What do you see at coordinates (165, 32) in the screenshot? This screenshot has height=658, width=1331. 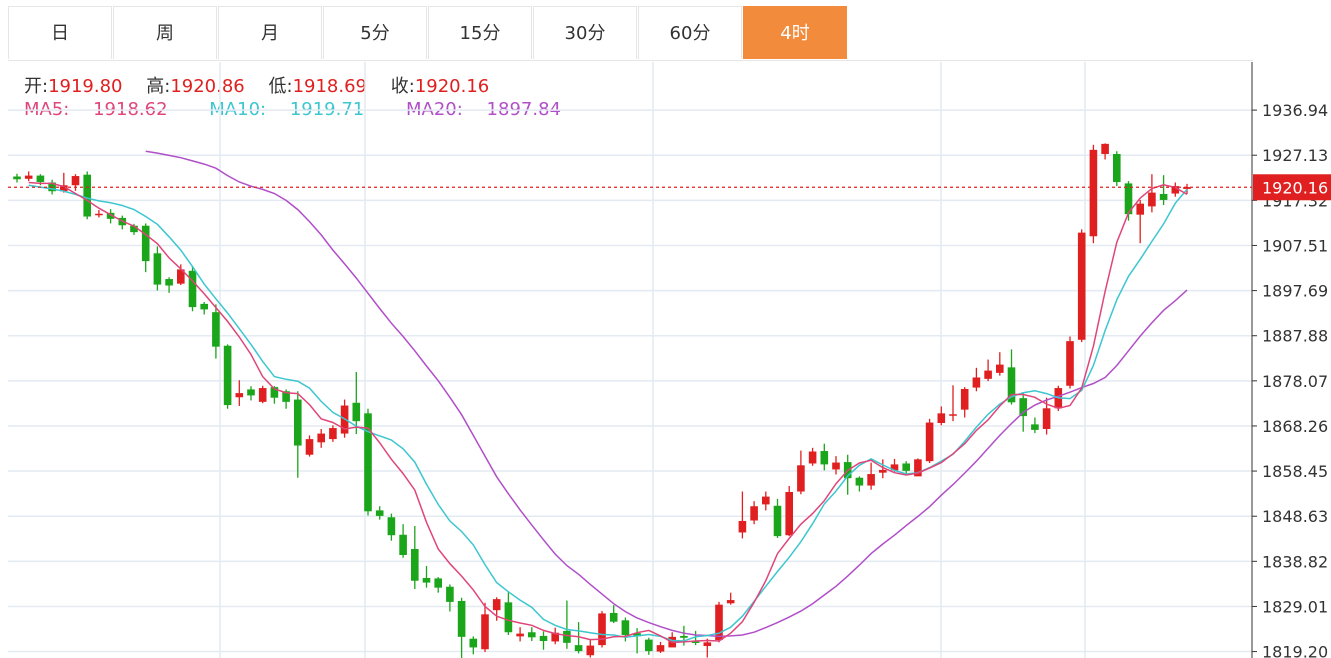 I see `tab-period-1: 周` at bounding box center [165, 32].